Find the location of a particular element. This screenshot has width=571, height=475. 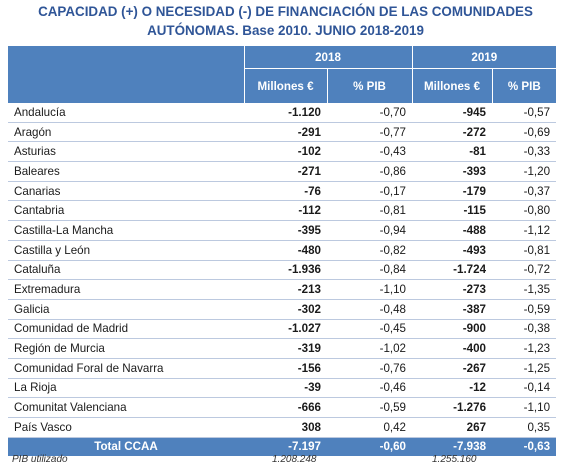

table-row: Galicia -302 -0,48 -387 -0,59 is located at coordinates (282, 309).